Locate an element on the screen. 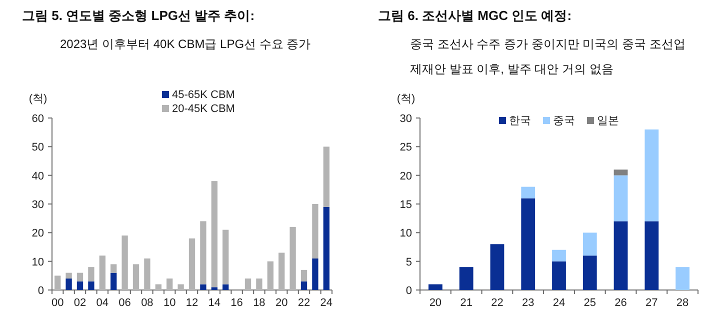  y-tick-label: 15 is located at coordinates (406, 205).